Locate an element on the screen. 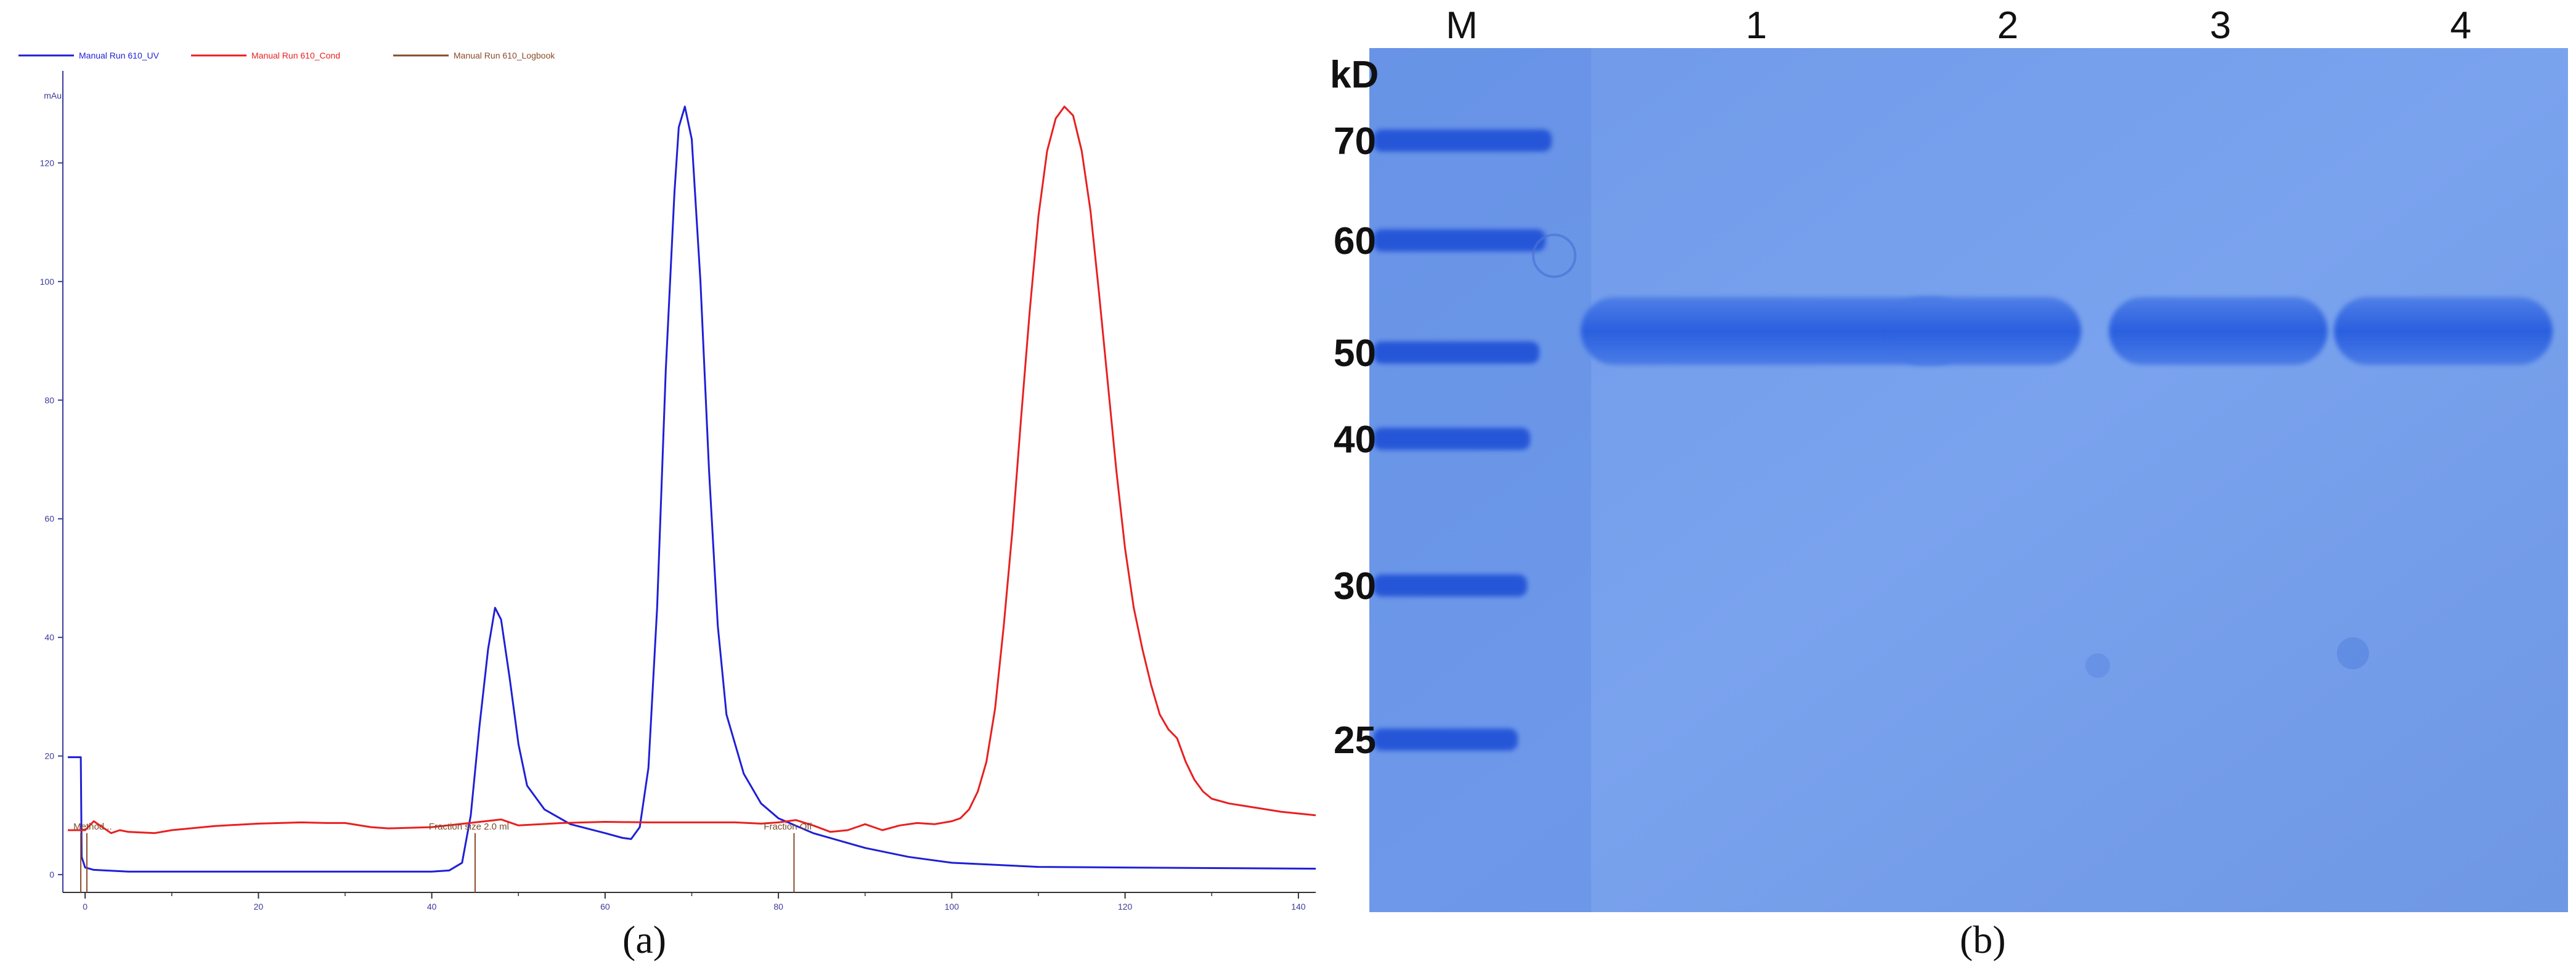  y-tick-label: 40 is located at coordinates (49, 637).